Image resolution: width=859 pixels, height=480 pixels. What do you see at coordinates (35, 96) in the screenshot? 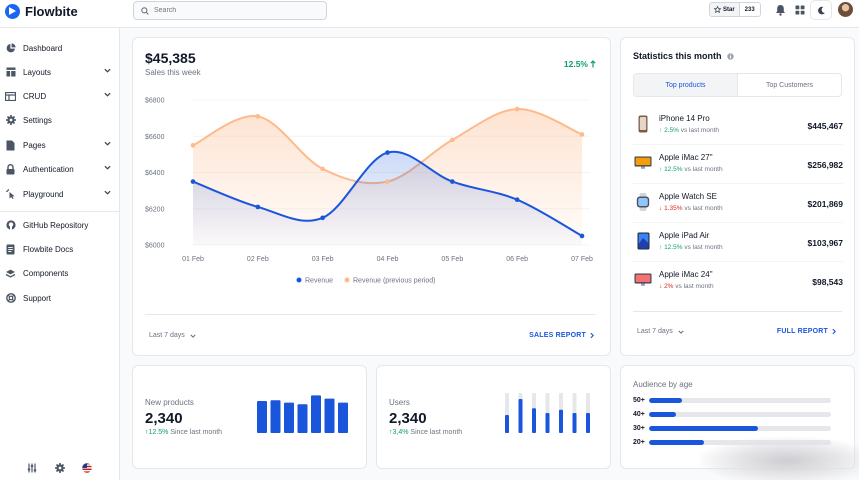
I see `sidebar-item-label: CRUD` at bounding box center [35, 96].